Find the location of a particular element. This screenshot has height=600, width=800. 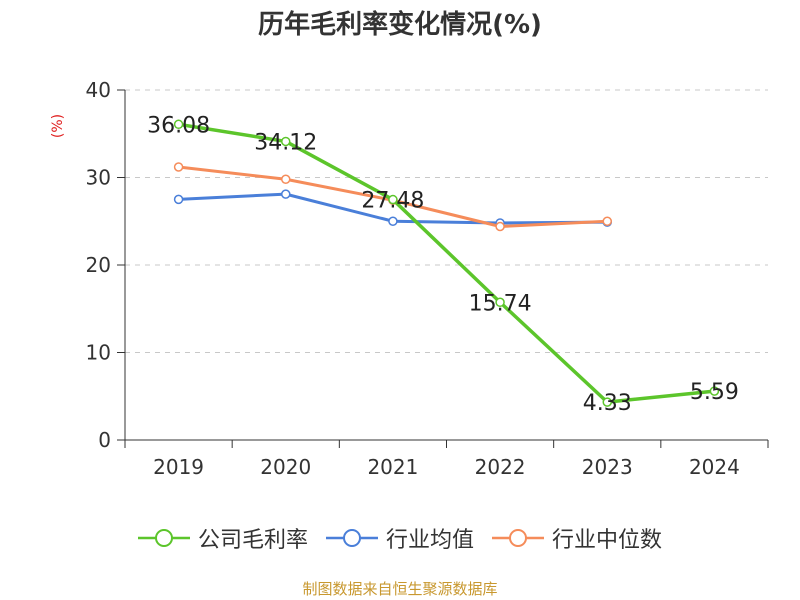

data-label: 5.59 is located at coordinates (714, 392).